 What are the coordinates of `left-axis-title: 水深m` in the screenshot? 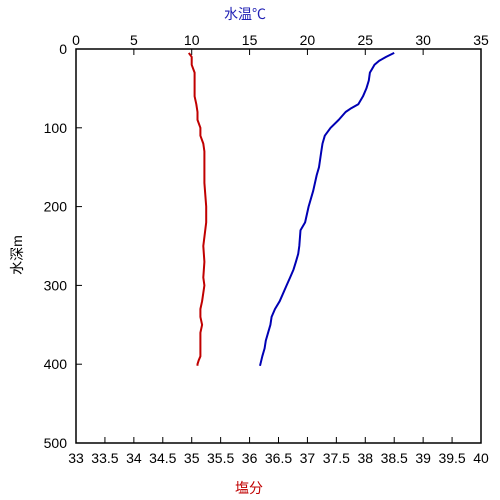 It's located at (17, 255).